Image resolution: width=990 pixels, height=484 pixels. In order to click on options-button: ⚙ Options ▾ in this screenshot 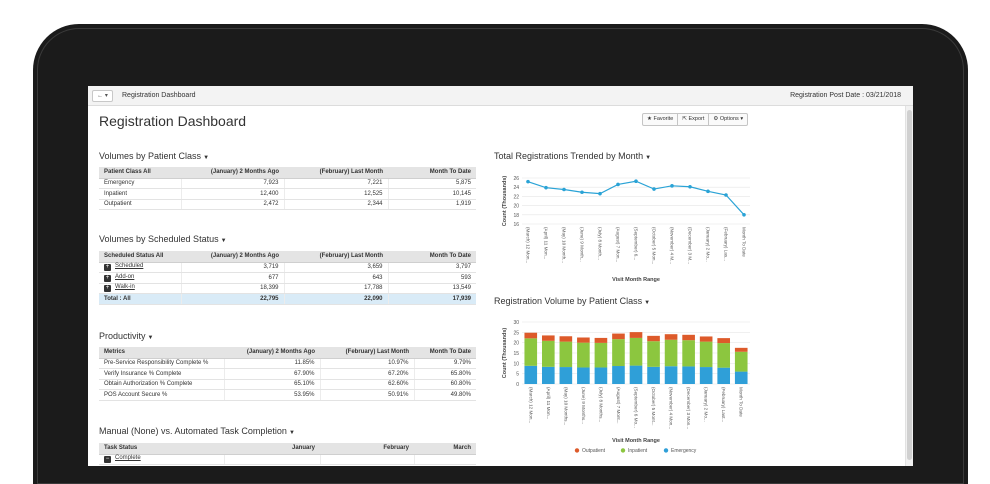, I will do `click(728, 119)`.